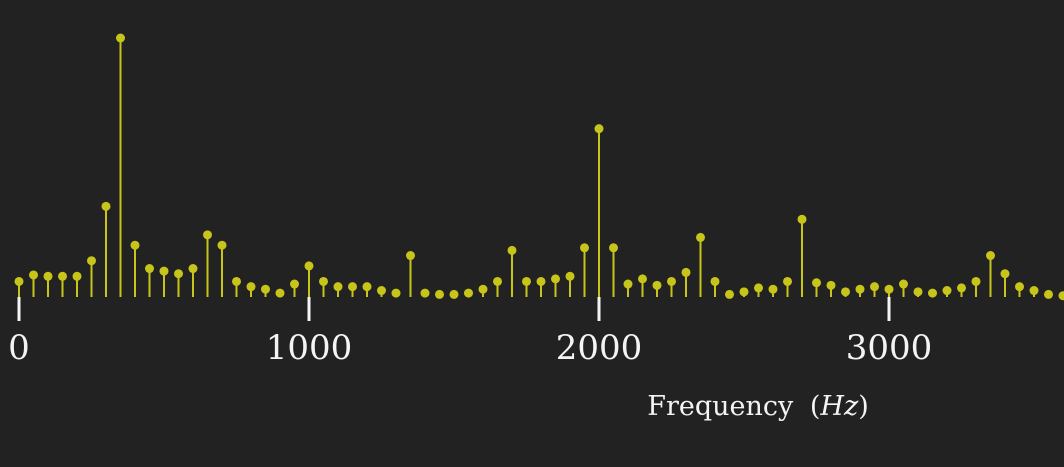  What do you see at coordinates (839, 406) in the screenshot?
I see `x-axis-title-unit: Hz` at bounding box center [839, 406].